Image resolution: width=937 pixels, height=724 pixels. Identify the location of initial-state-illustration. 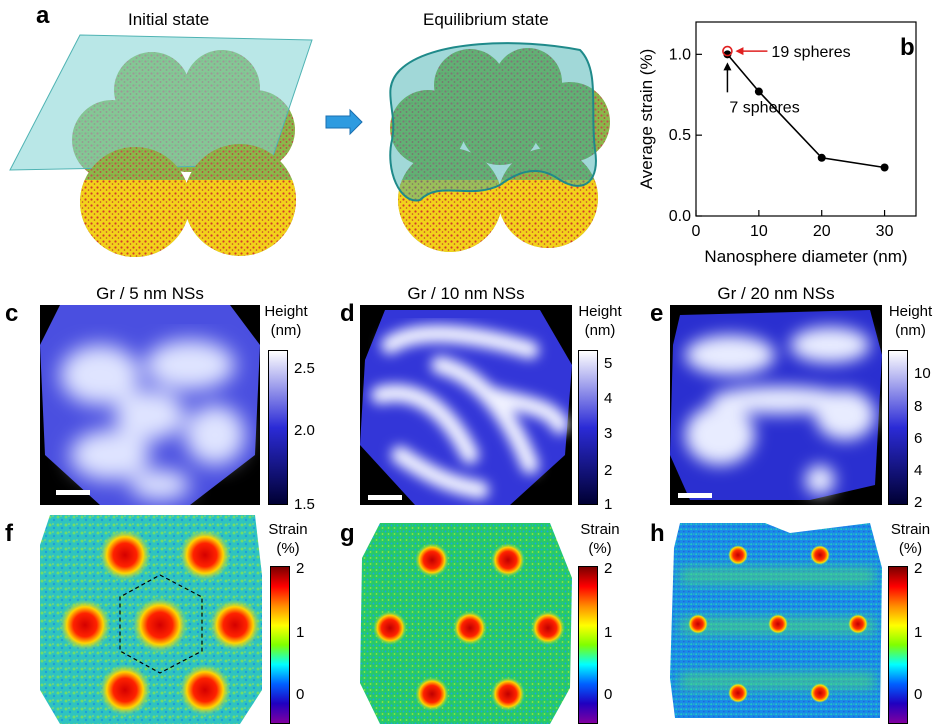
(161, 145).